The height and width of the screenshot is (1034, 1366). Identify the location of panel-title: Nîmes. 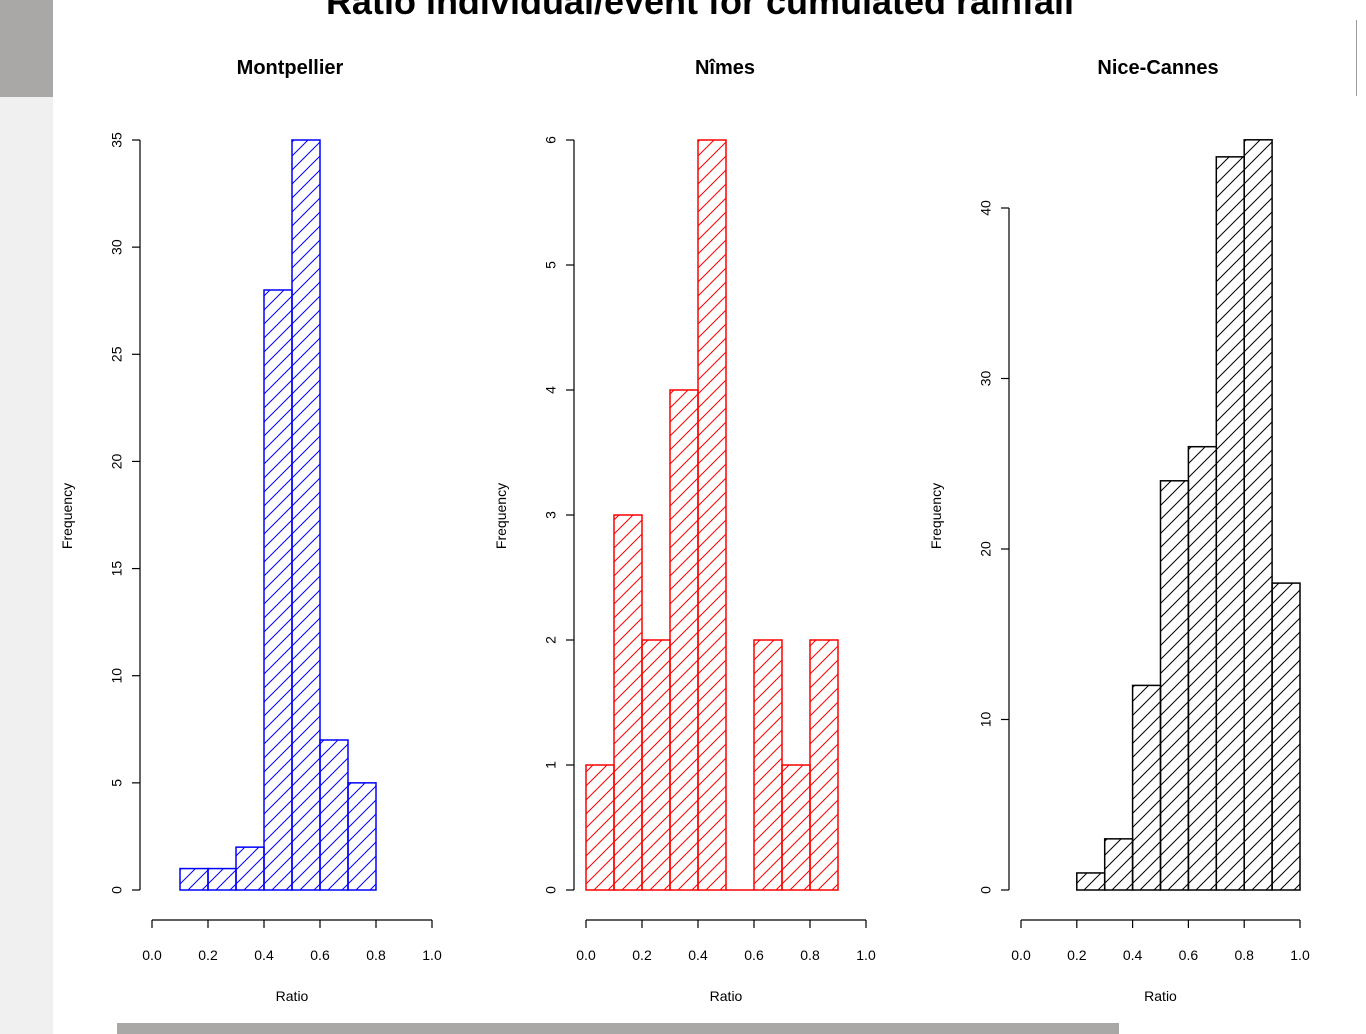
(725, 68).